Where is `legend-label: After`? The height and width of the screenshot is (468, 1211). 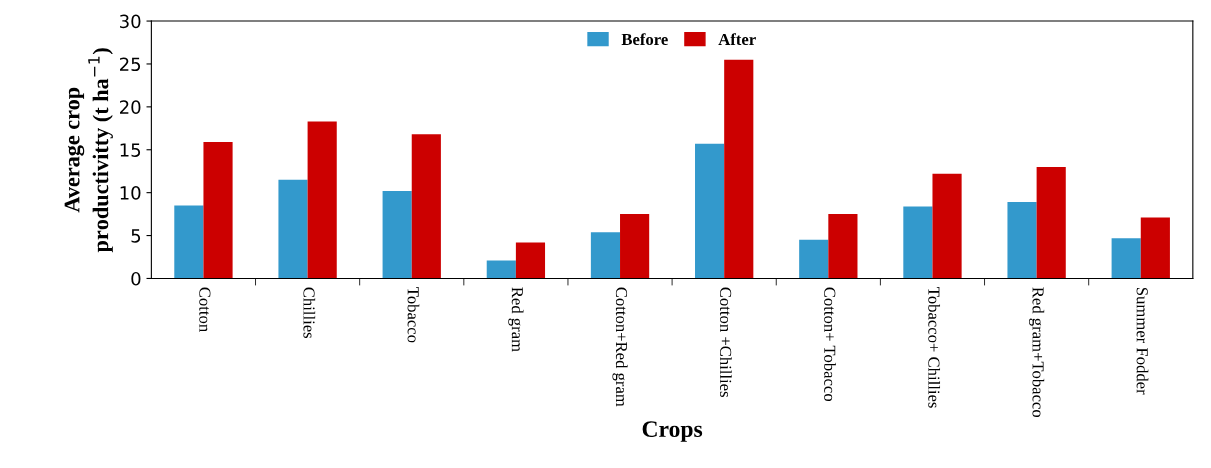 legend-label: After is located at coordinates (737, 39).